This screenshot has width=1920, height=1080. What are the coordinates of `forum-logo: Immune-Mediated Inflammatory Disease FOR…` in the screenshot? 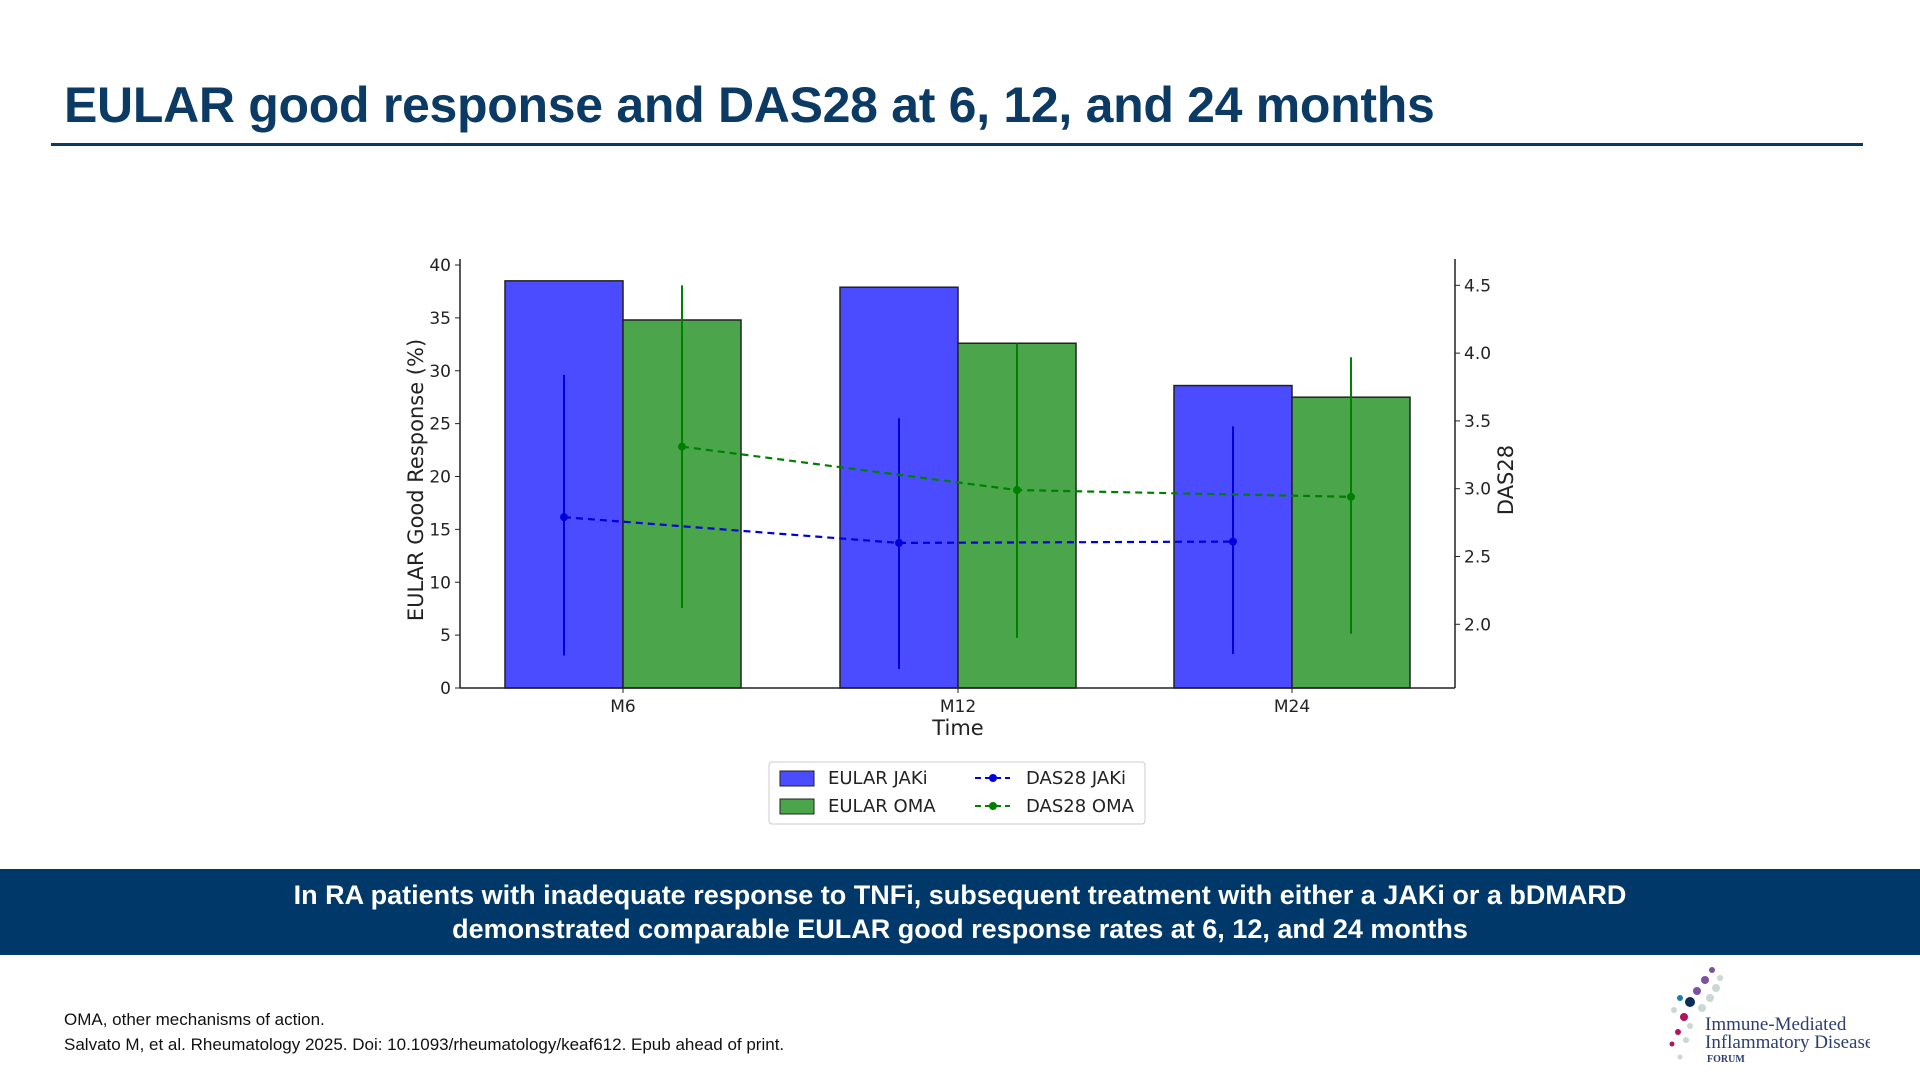 It's located at (1769, 1016).